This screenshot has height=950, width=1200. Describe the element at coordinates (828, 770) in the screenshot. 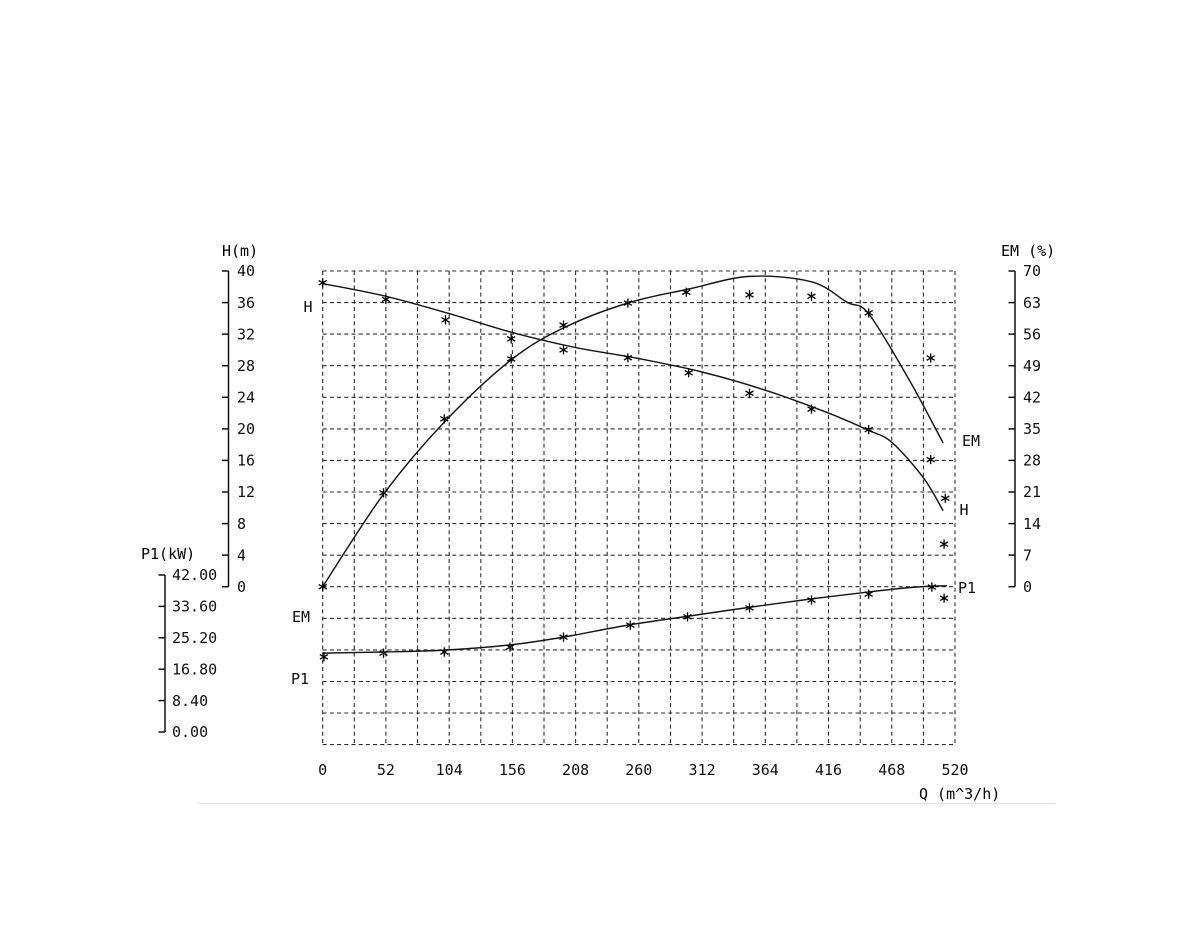

I see `svg-text: 416` at that location.